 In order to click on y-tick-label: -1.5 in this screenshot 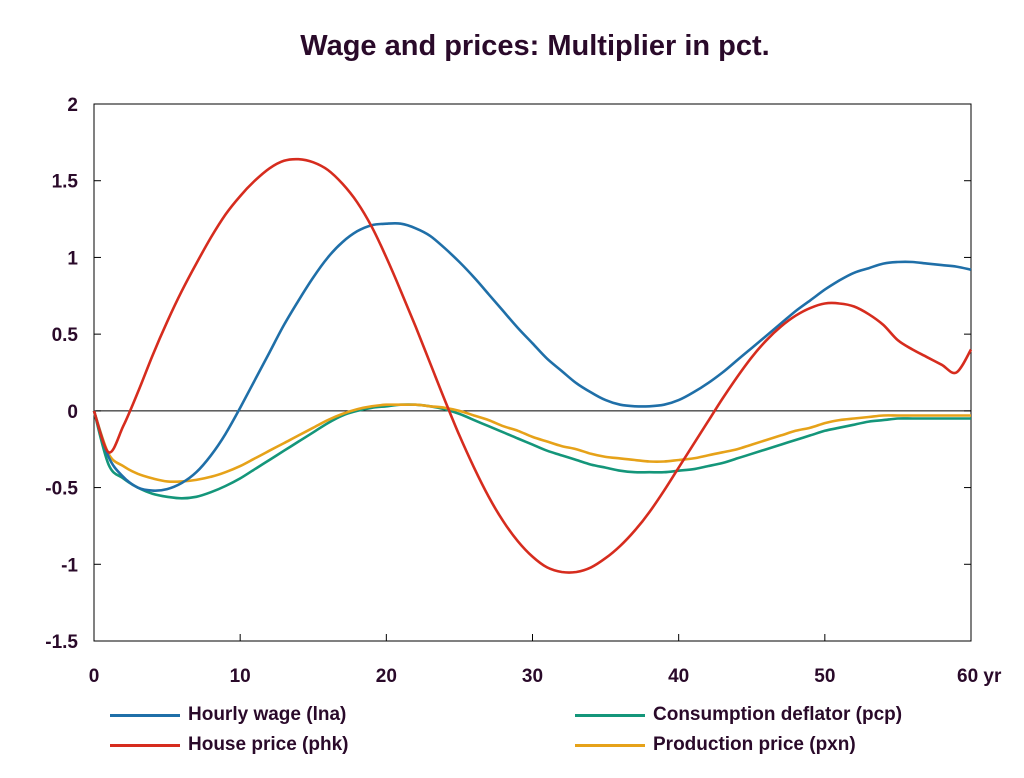, I will do `click(61, 642)`.